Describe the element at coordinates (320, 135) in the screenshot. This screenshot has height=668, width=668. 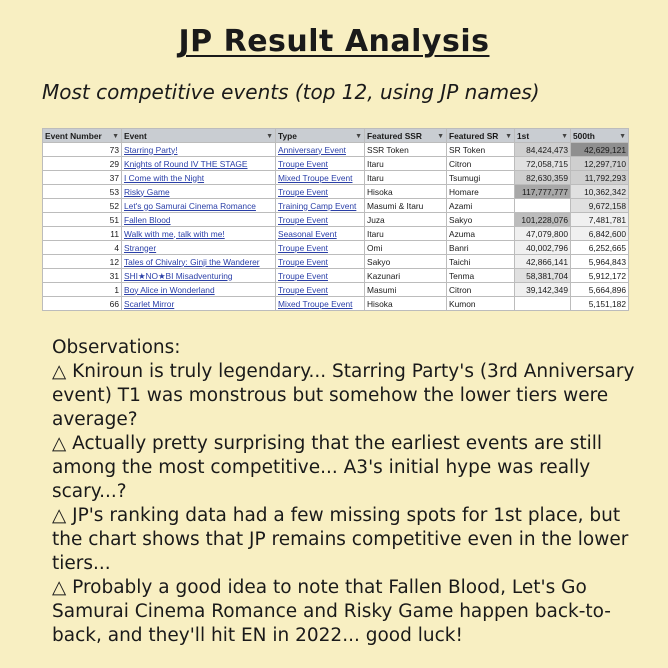
I see `col-header-type: Type ▼` at that location.